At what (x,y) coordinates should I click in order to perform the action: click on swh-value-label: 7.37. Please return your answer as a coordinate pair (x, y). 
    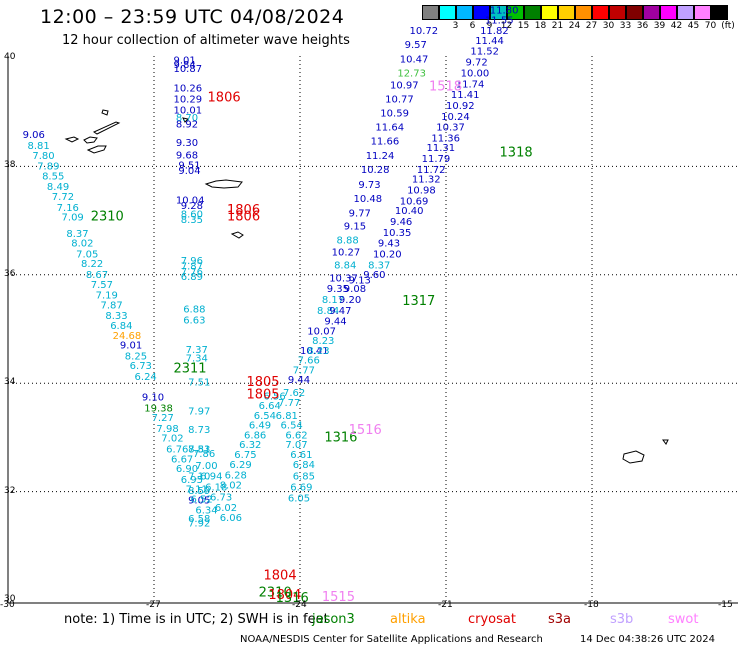
    Looking at the image, I should click on (197, 350).